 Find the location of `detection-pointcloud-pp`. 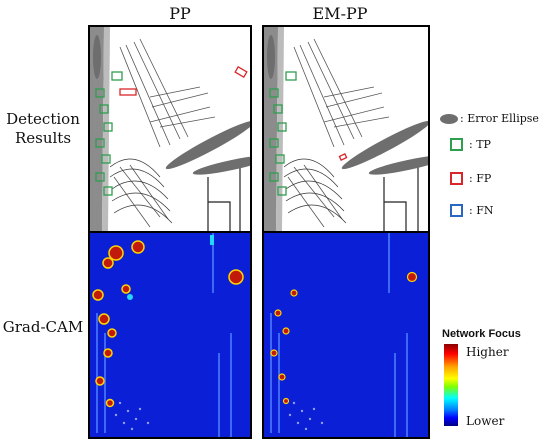

detection-pointcloud-pp is located at coordinates (170, 129).